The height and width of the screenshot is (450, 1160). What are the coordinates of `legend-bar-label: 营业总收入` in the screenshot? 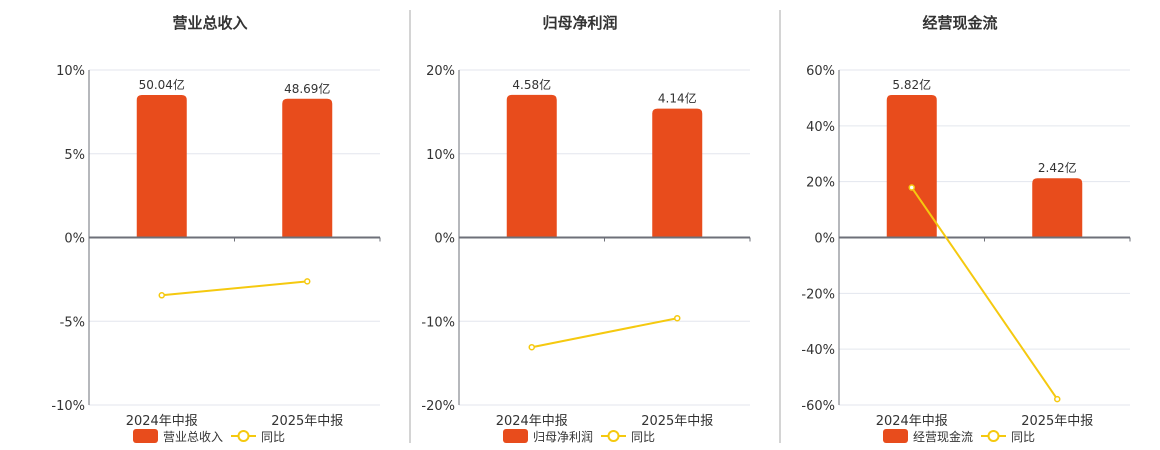 It's located at (193, 437).